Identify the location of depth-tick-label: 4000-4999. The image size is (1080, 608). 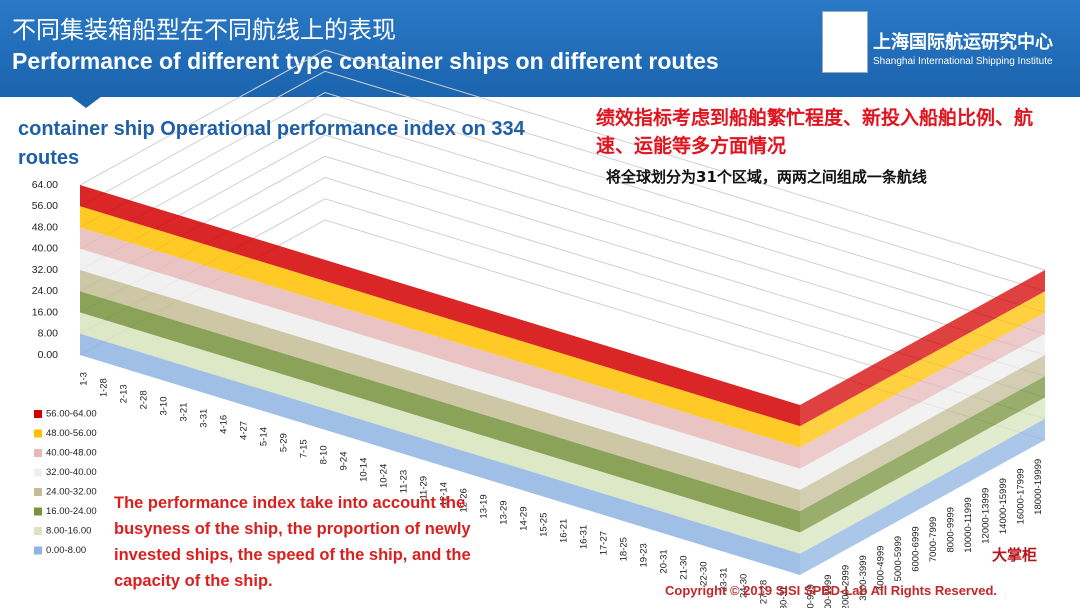
(880, 568).